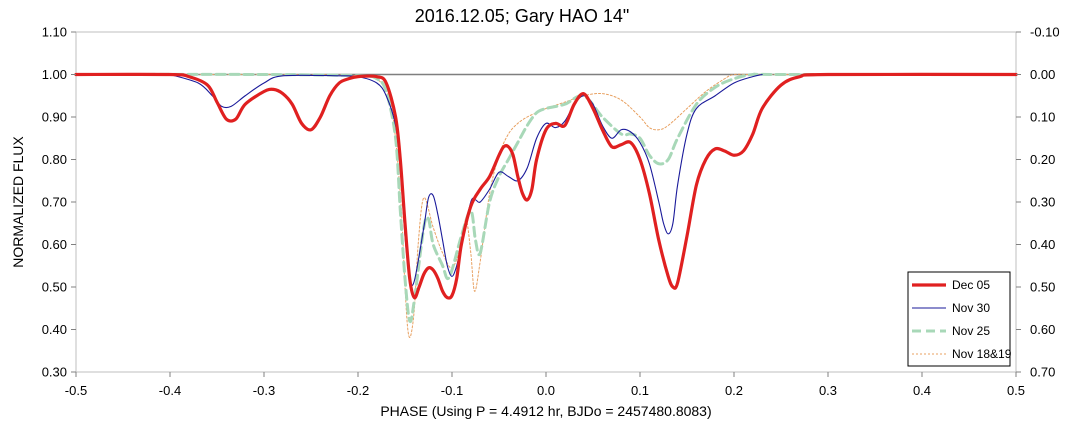 This screenshot has height=424, width=1070. I want to click on legend-label: Nov 25, so click(971, 331).